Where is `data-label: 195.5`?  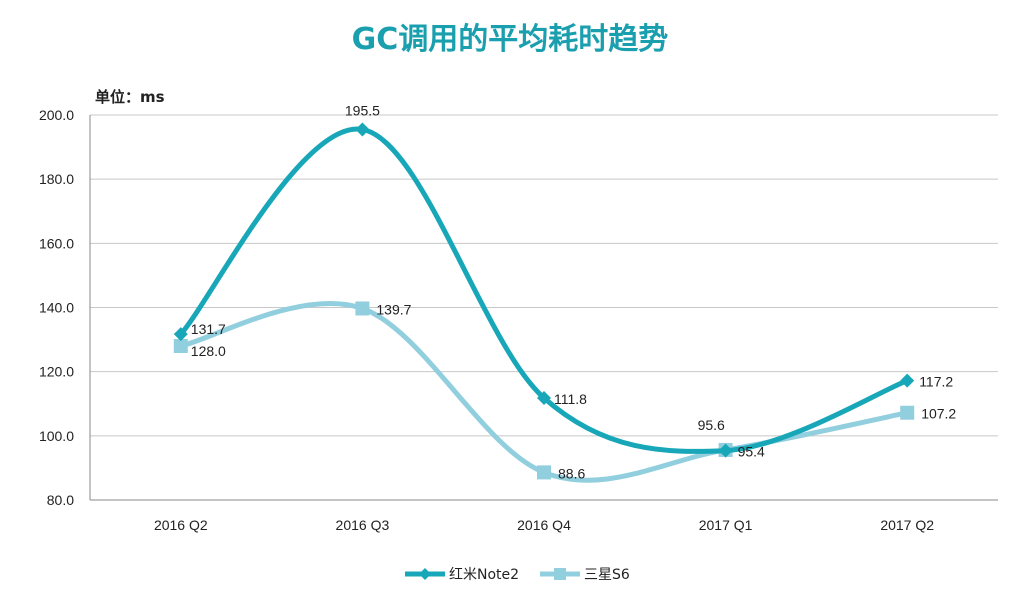 data-label: 195.5 is located at coordinates (362, 110).